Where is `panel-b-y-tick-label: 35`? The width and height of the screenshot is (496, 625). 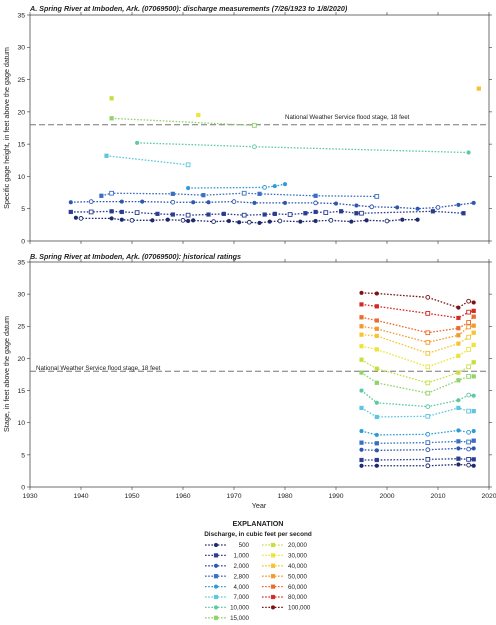 panel-b-y-tick-label: 35 is located at coordinates (21, 262).